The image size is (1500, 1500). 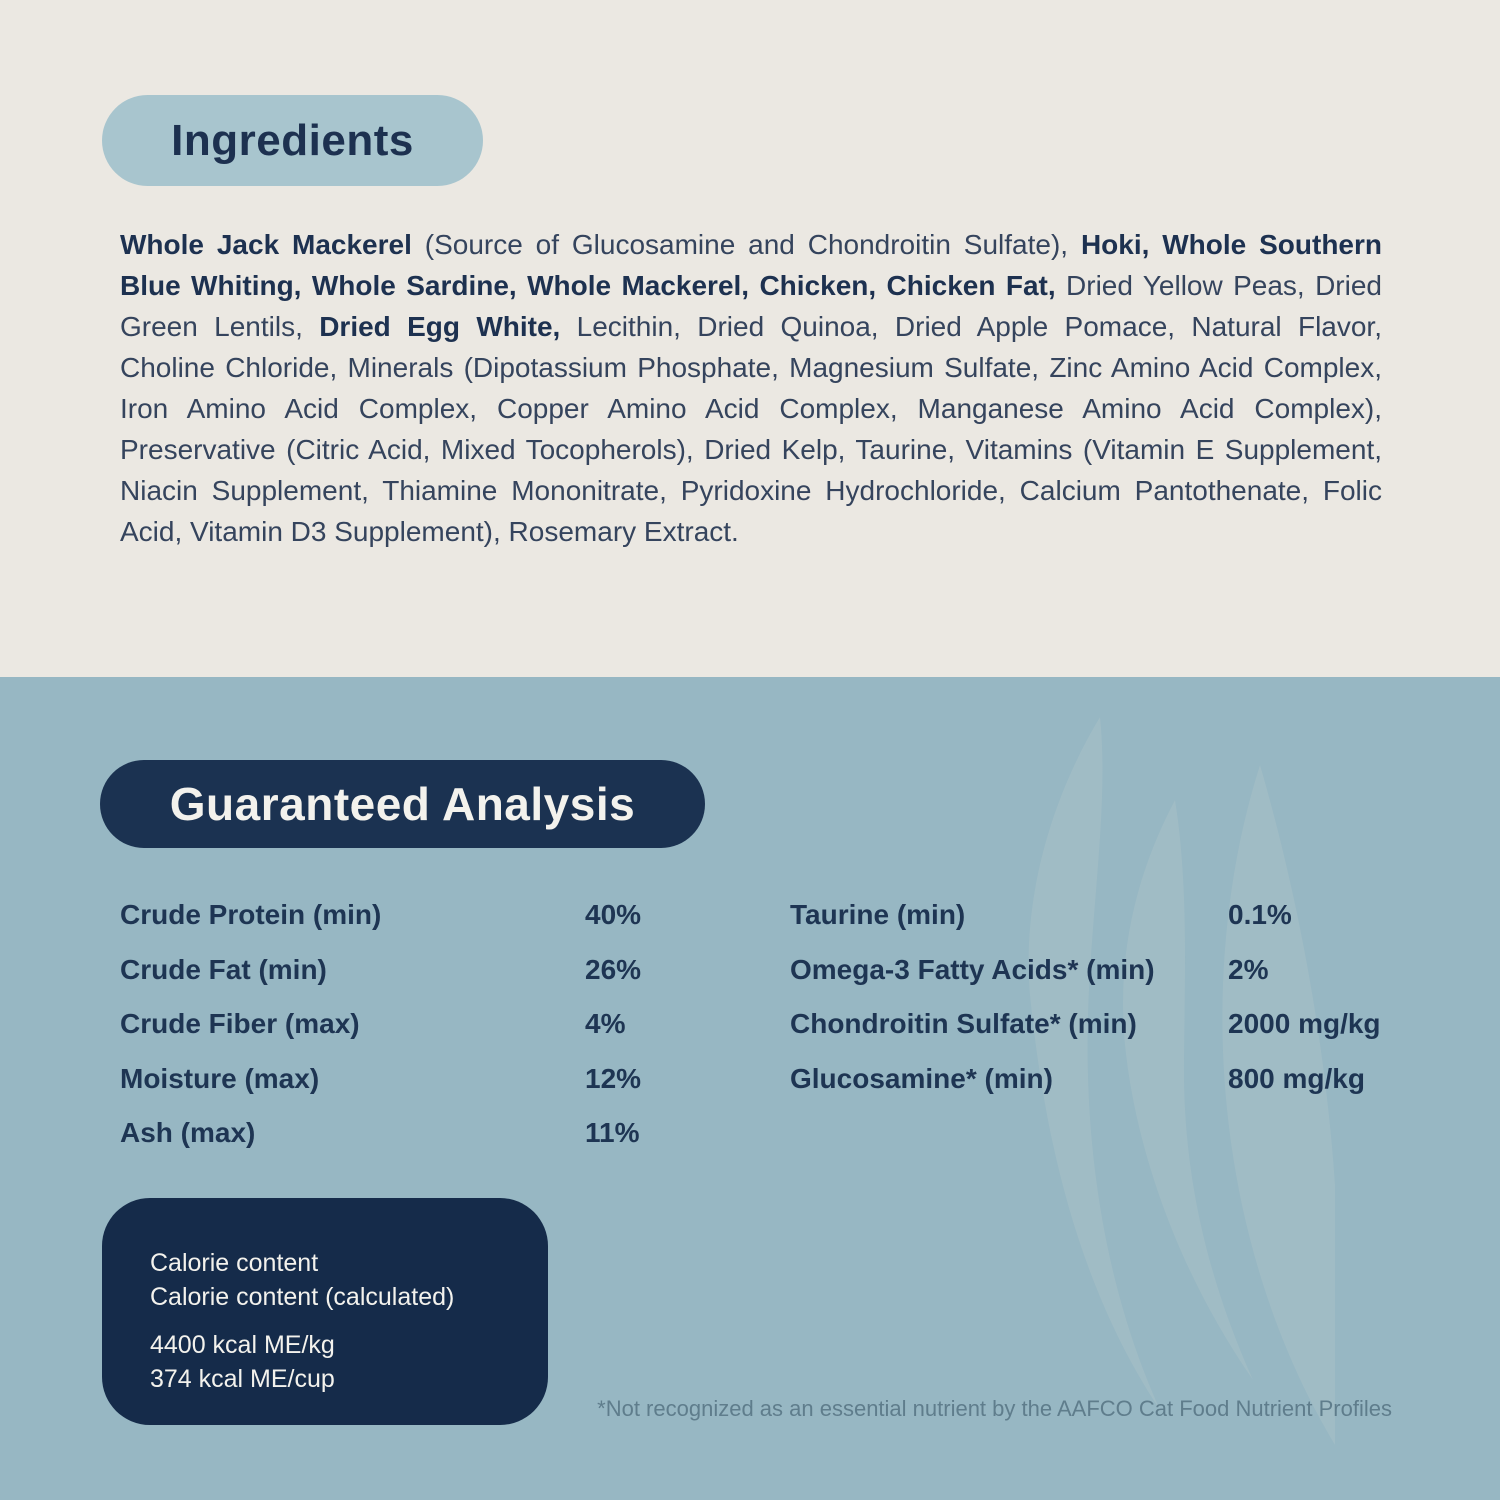 I want to click on ingredients-title-pill: Ingredients, so click(x=292, y=140).